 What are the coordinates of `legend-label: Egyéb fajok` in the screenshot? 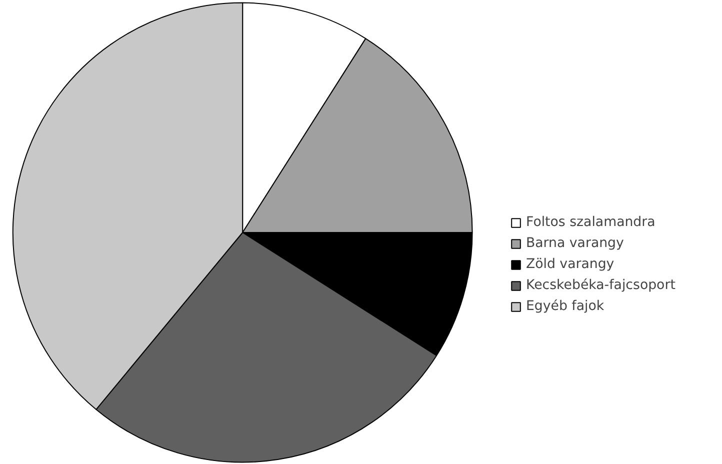 It's located at (565, 306).